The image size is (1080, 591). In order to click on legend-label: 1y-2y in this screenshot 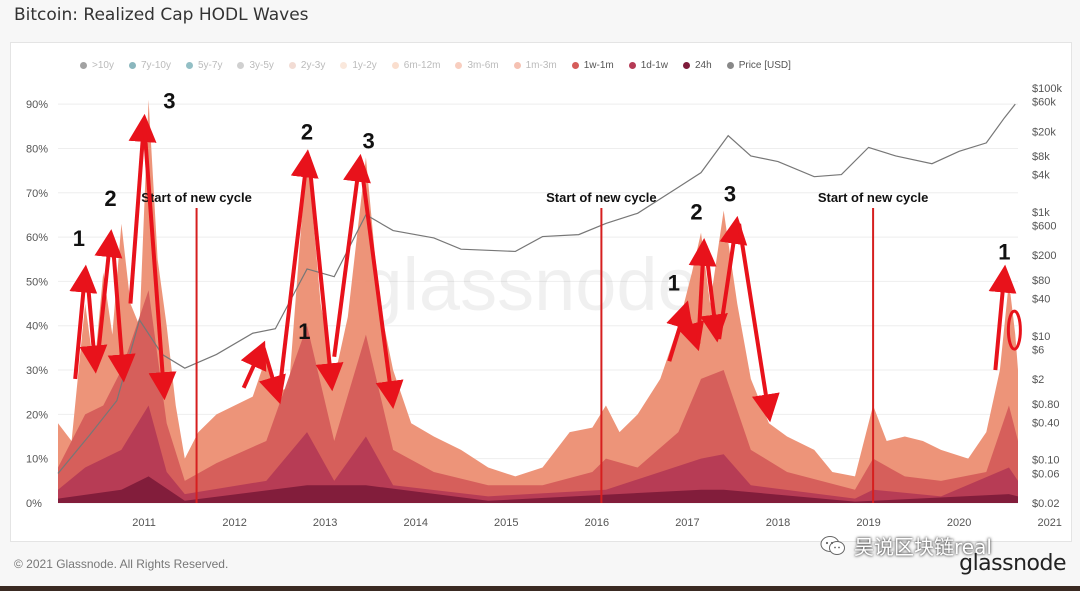, I will do `click(364, 65)`.